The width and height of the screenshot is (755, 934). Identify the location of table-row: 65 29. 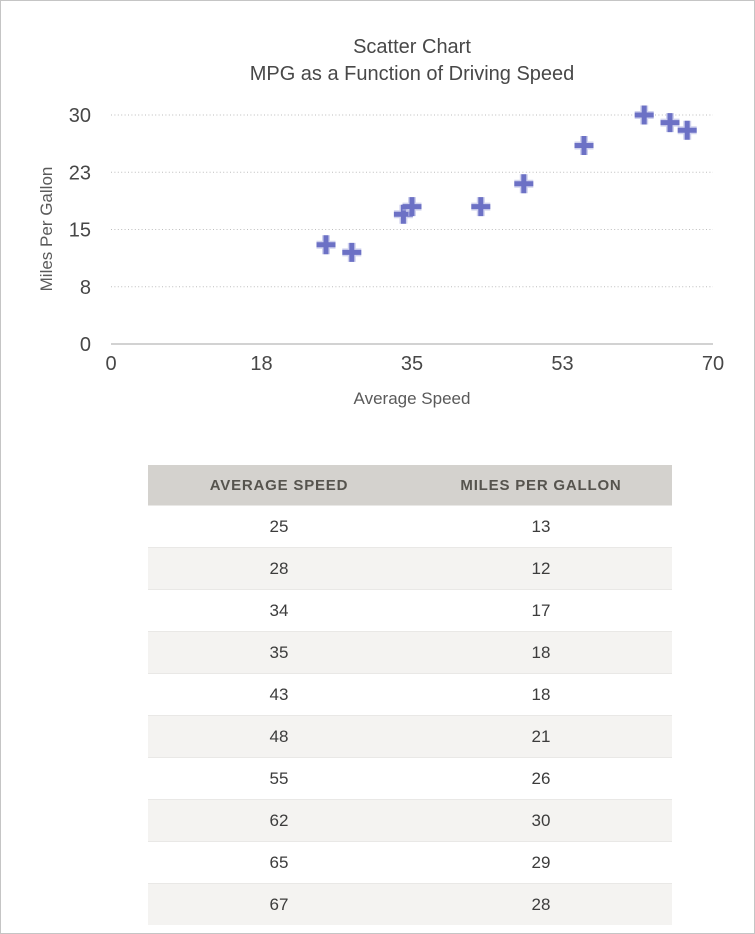
(410, 862).